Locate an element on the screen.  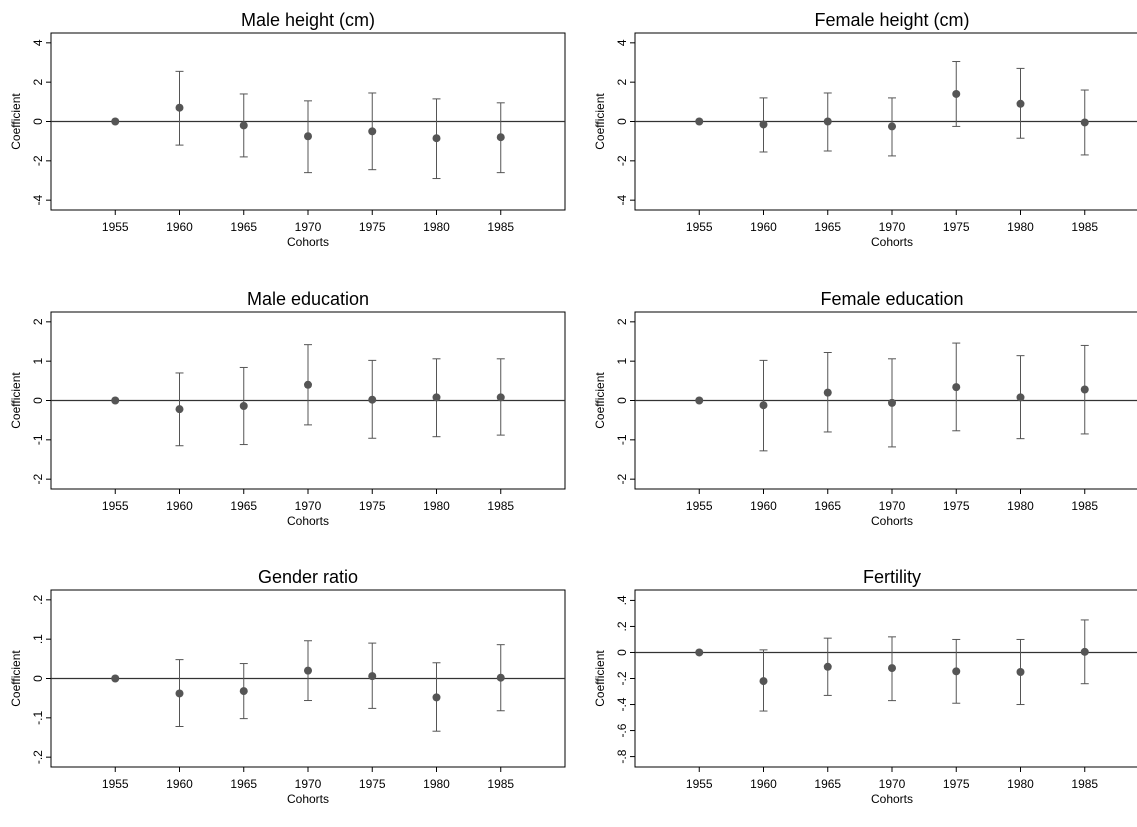
chart-title: Male education is located at coordinates (308, 299).